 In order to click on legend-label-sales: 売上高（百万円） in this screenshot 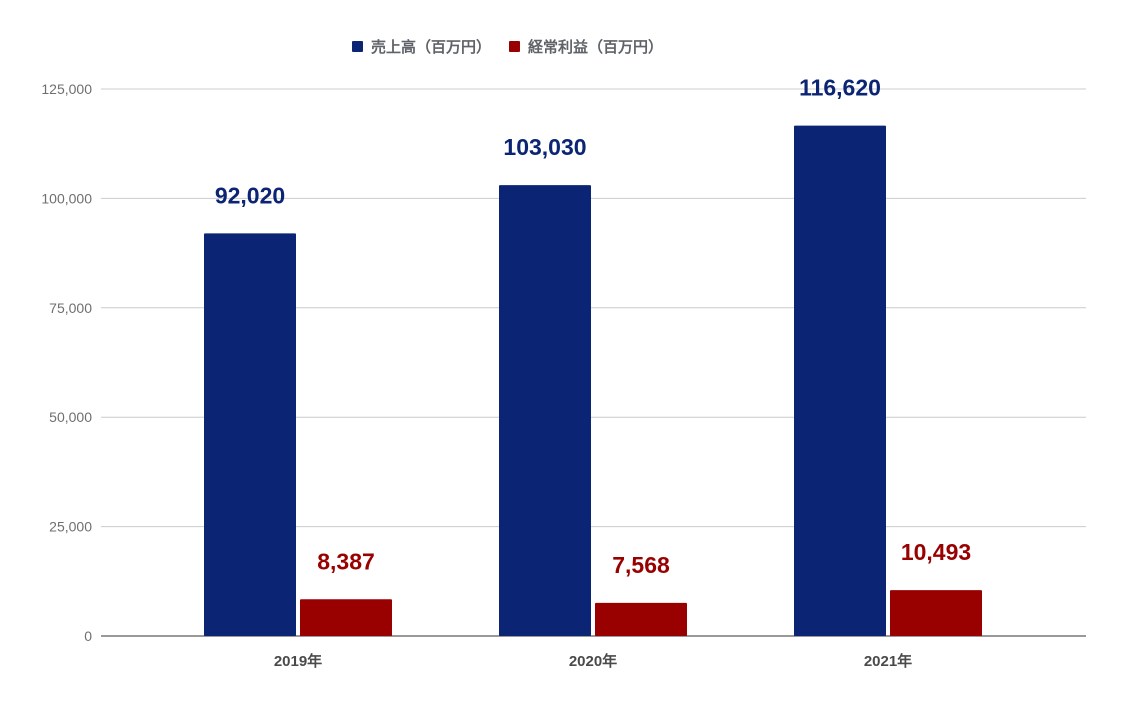, I will do `click(431, 47)`.